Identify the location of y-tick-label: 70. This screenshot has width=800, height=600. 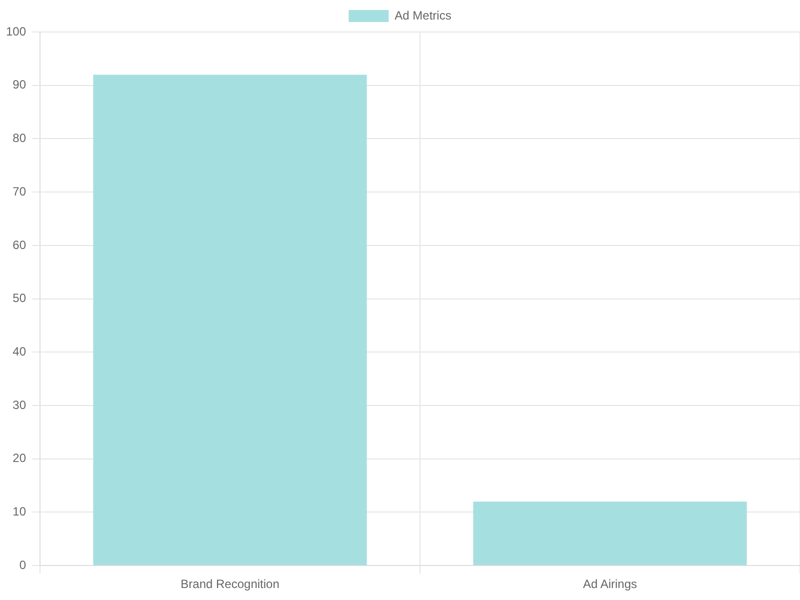
(19, 191).